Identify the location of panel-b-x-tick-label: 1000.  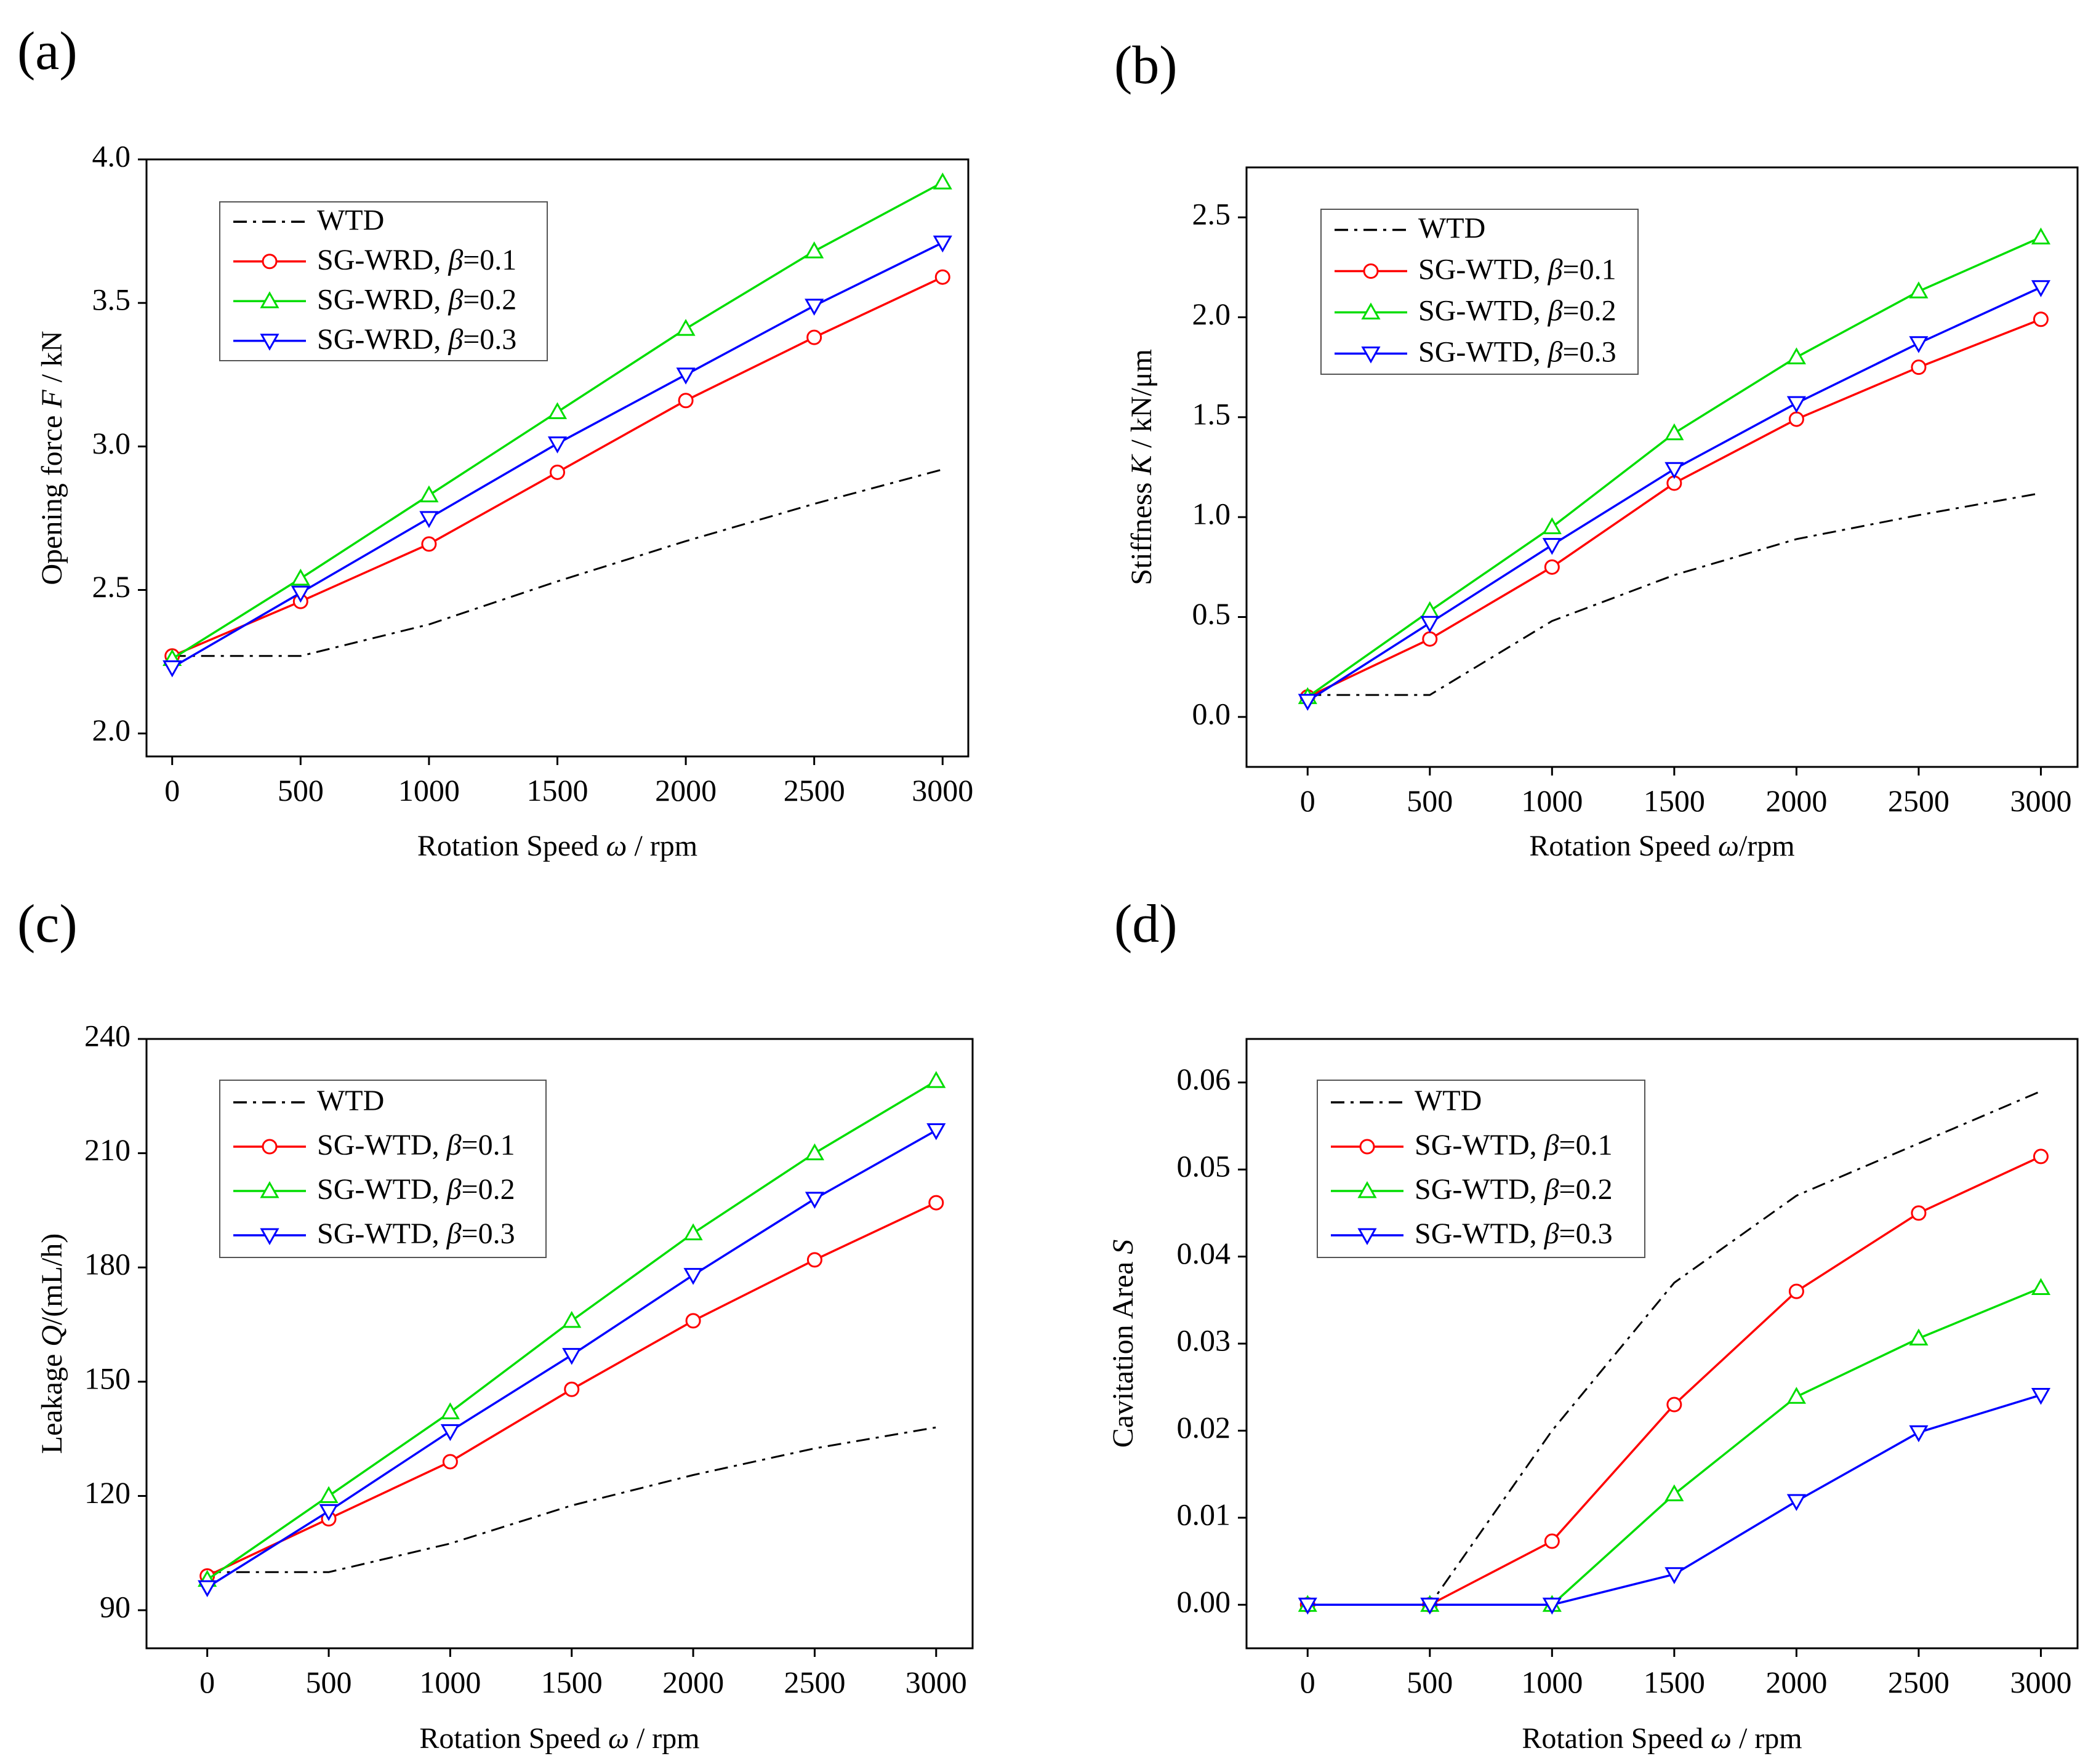
(1552, 801).